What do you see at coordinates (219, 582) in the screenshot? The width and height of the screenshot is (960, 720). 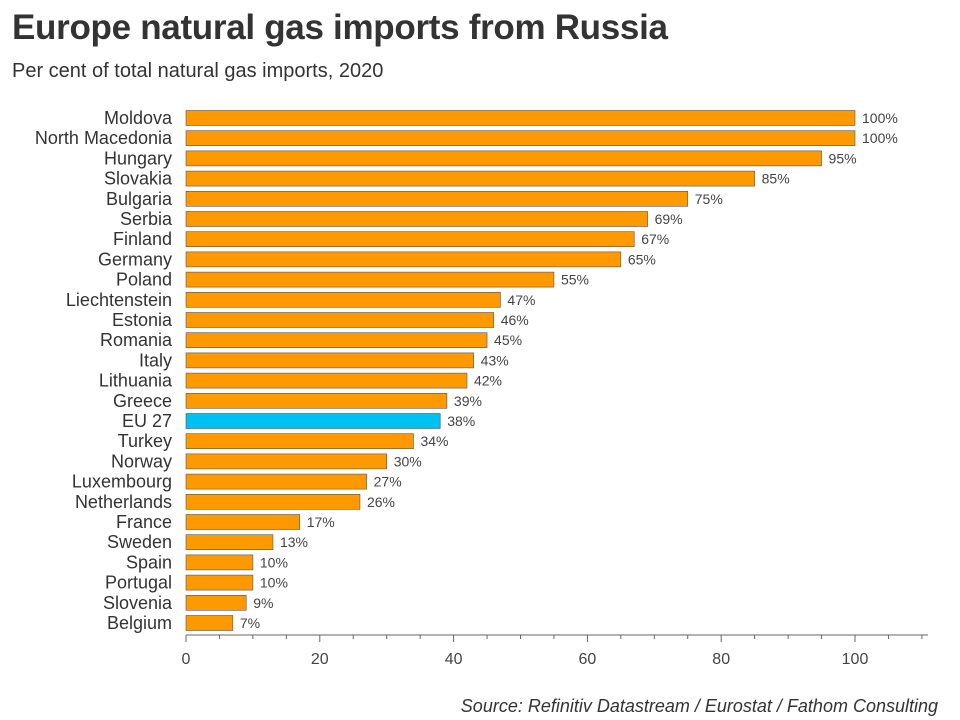 I see `bar-portugal` at bounding box center [219, 582].